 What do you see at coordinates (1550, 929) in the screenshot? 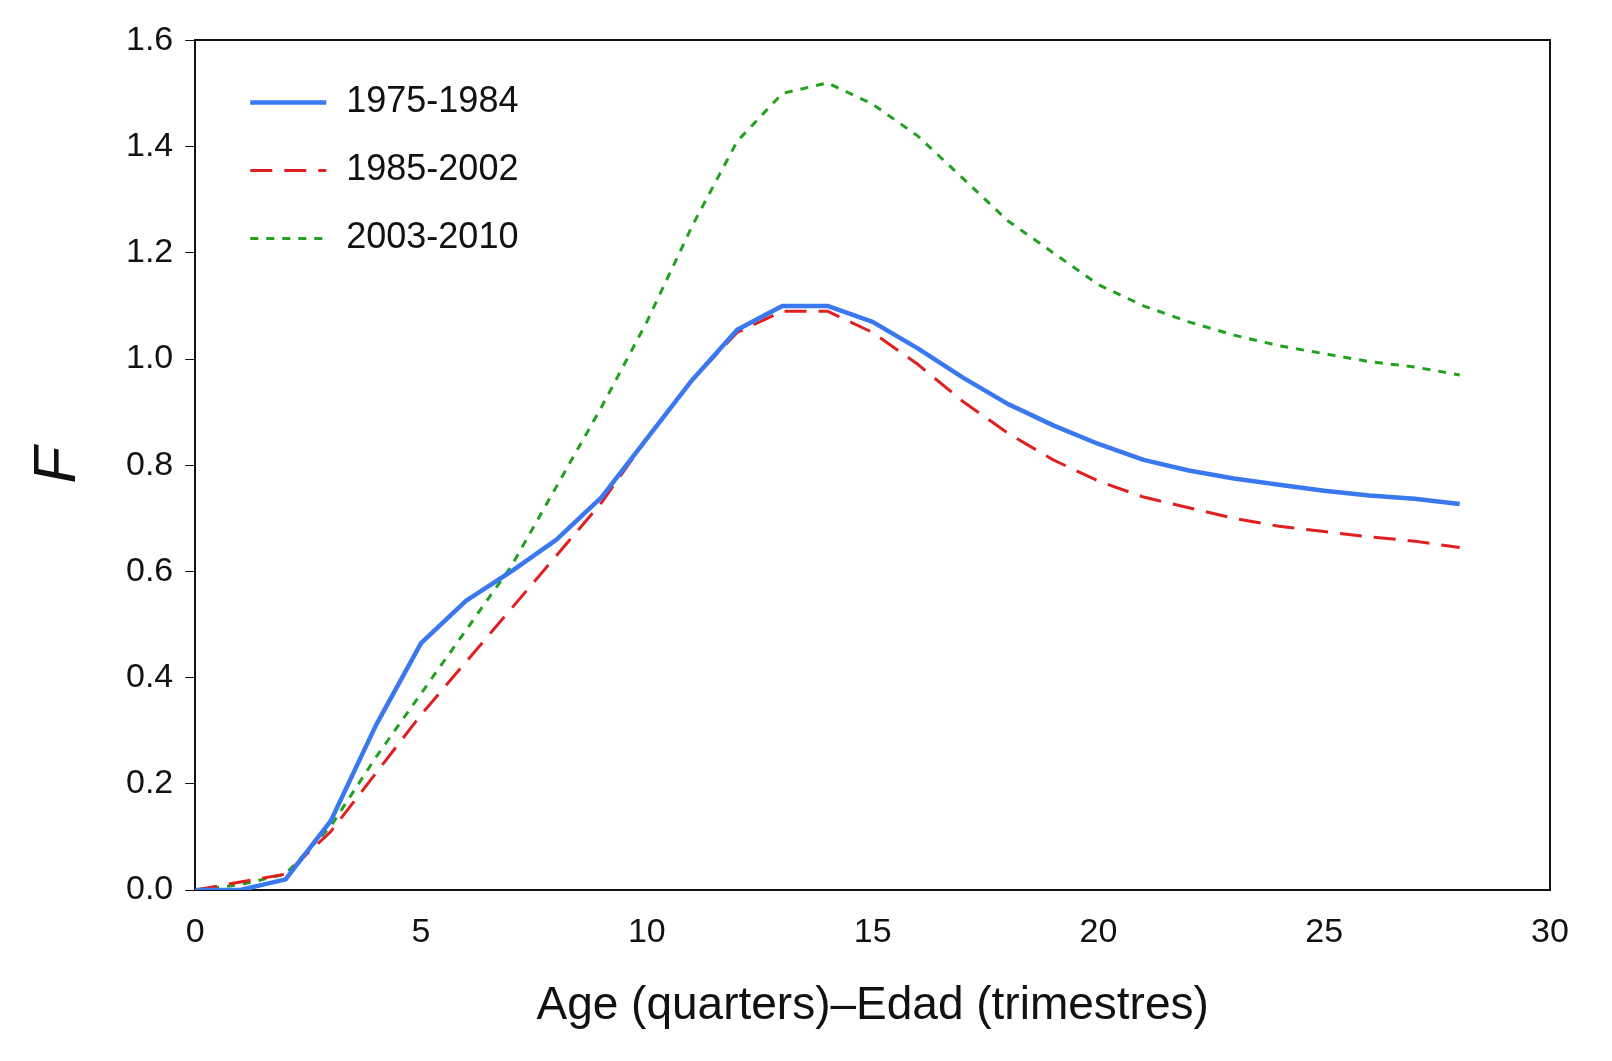
I see `x-tick-label: 30` at bounding box center [1550, 929].